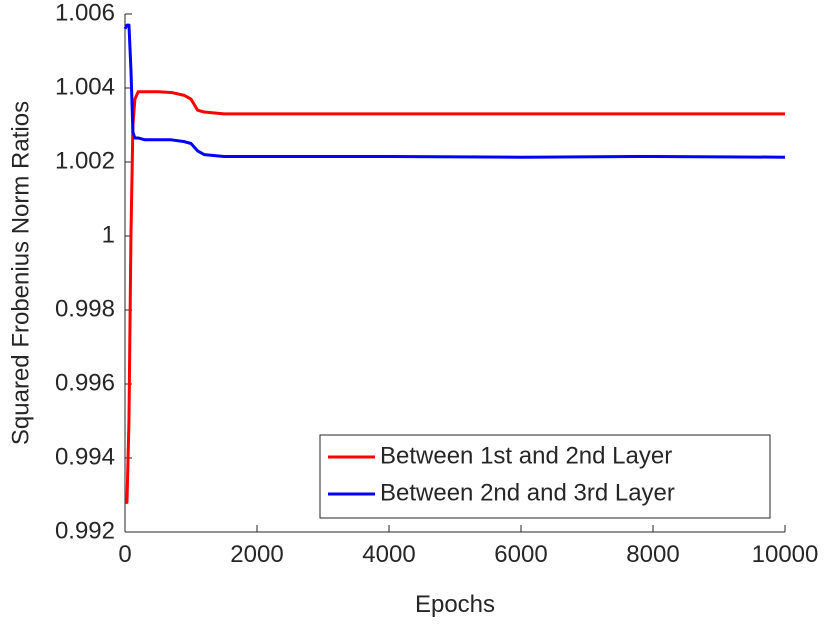 The height and width of the screenshot is (627, 830). What do you see at coordinates (256, 554) in the screenshot?
I see `x-tick-label: 2000` at bounding box center [256, 554].